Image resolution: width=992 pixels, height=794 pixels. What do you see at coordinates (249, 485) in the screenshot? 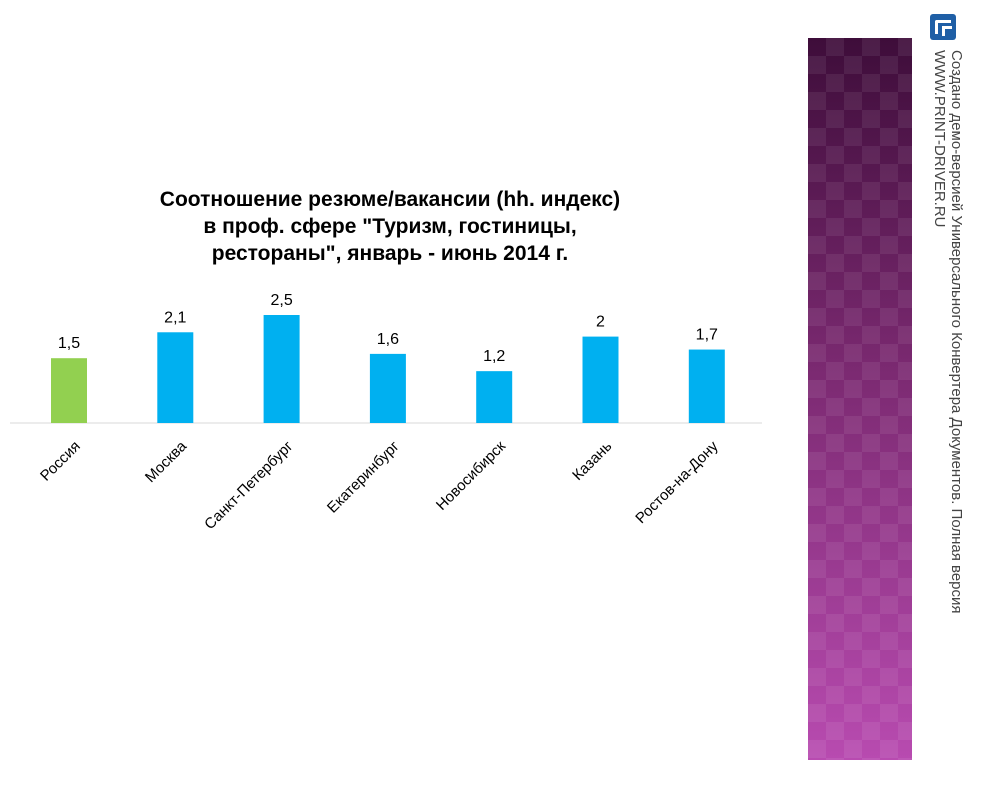
I see `category-label-2: Санкт-Петербург` at bounding box center [249, 485].